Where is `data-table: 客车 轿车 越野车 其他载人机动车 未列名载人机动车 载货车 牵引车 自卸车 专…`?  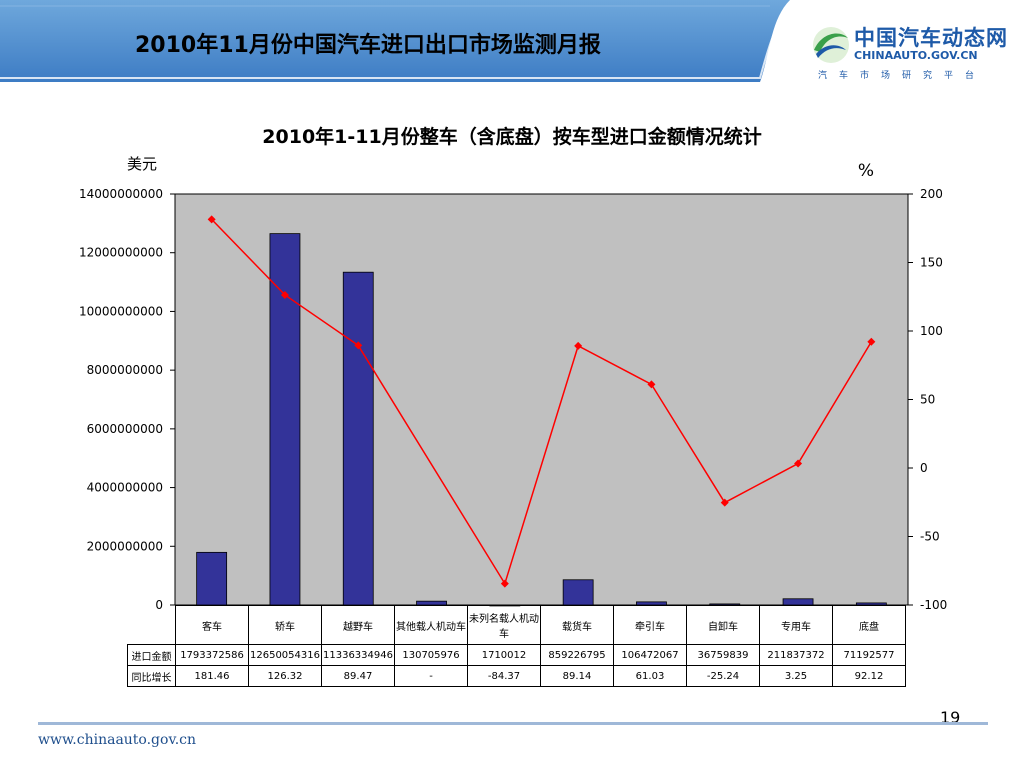
data-table: 客车 轿车 越野车 其他载人机动车 未列名载人机动车 载货车 牵引车 自卸车 专… is located at coordinates (516, 646).